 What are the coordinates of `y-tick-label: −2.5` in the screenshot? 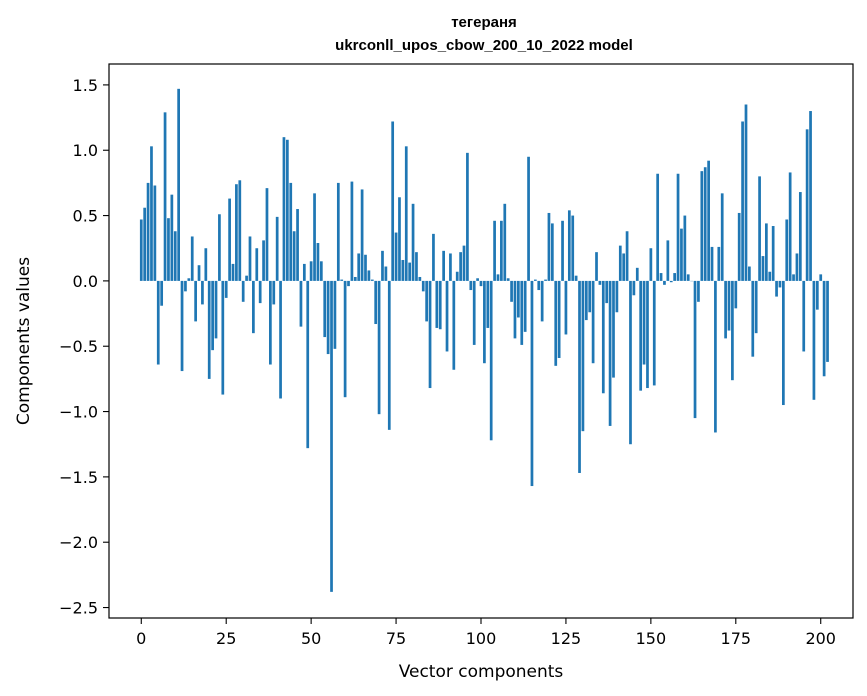 It's located at (78, 608).